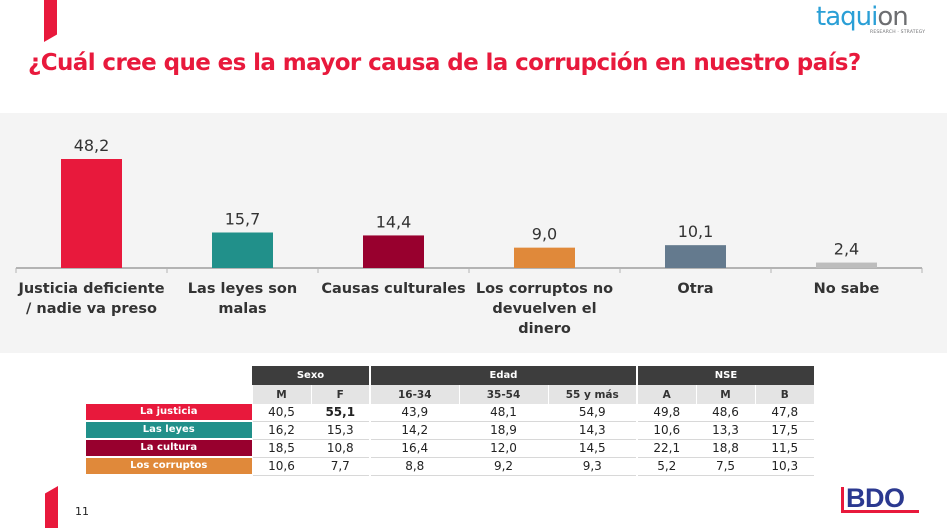 Image resolution: width=947 pixels, height=528 pixels. Describe the element at coordinates (169, 466) in the screenshot. I see `row-label: Los corruptos` at that location.